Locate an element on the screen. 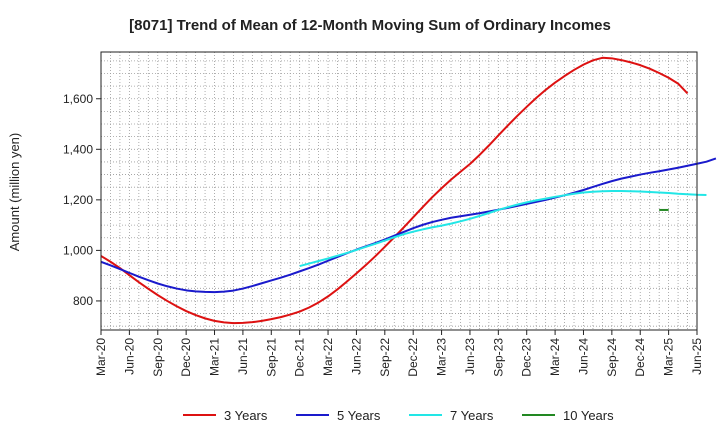 Image resolution: width=720 pixels, height=440 pixels. x-tick-label: Jun-24 is located at coordinates (583, 356).